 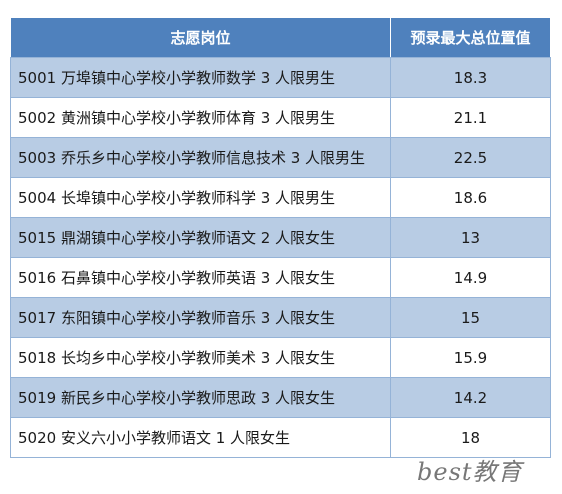 I want to click on row-position: 5017 东阳镇中心学校小学教师音乐 3 人限女生, so click(x=200, y=317).